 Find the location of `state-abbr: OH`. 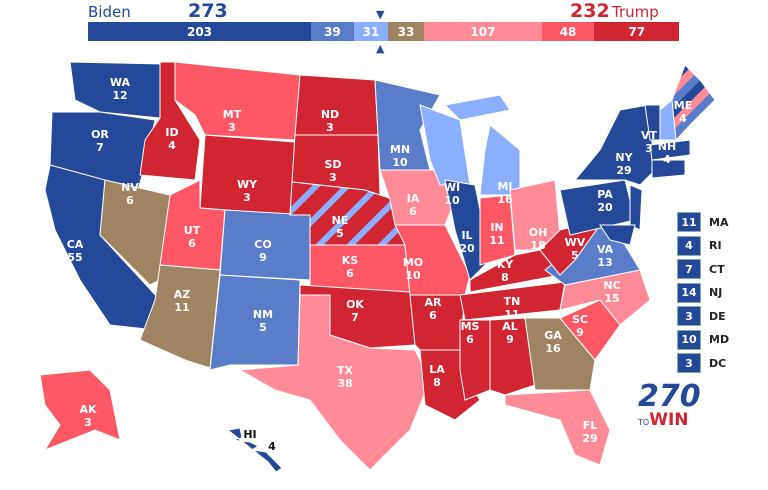

state-abbr: OH is located at coordinates (538, 232).